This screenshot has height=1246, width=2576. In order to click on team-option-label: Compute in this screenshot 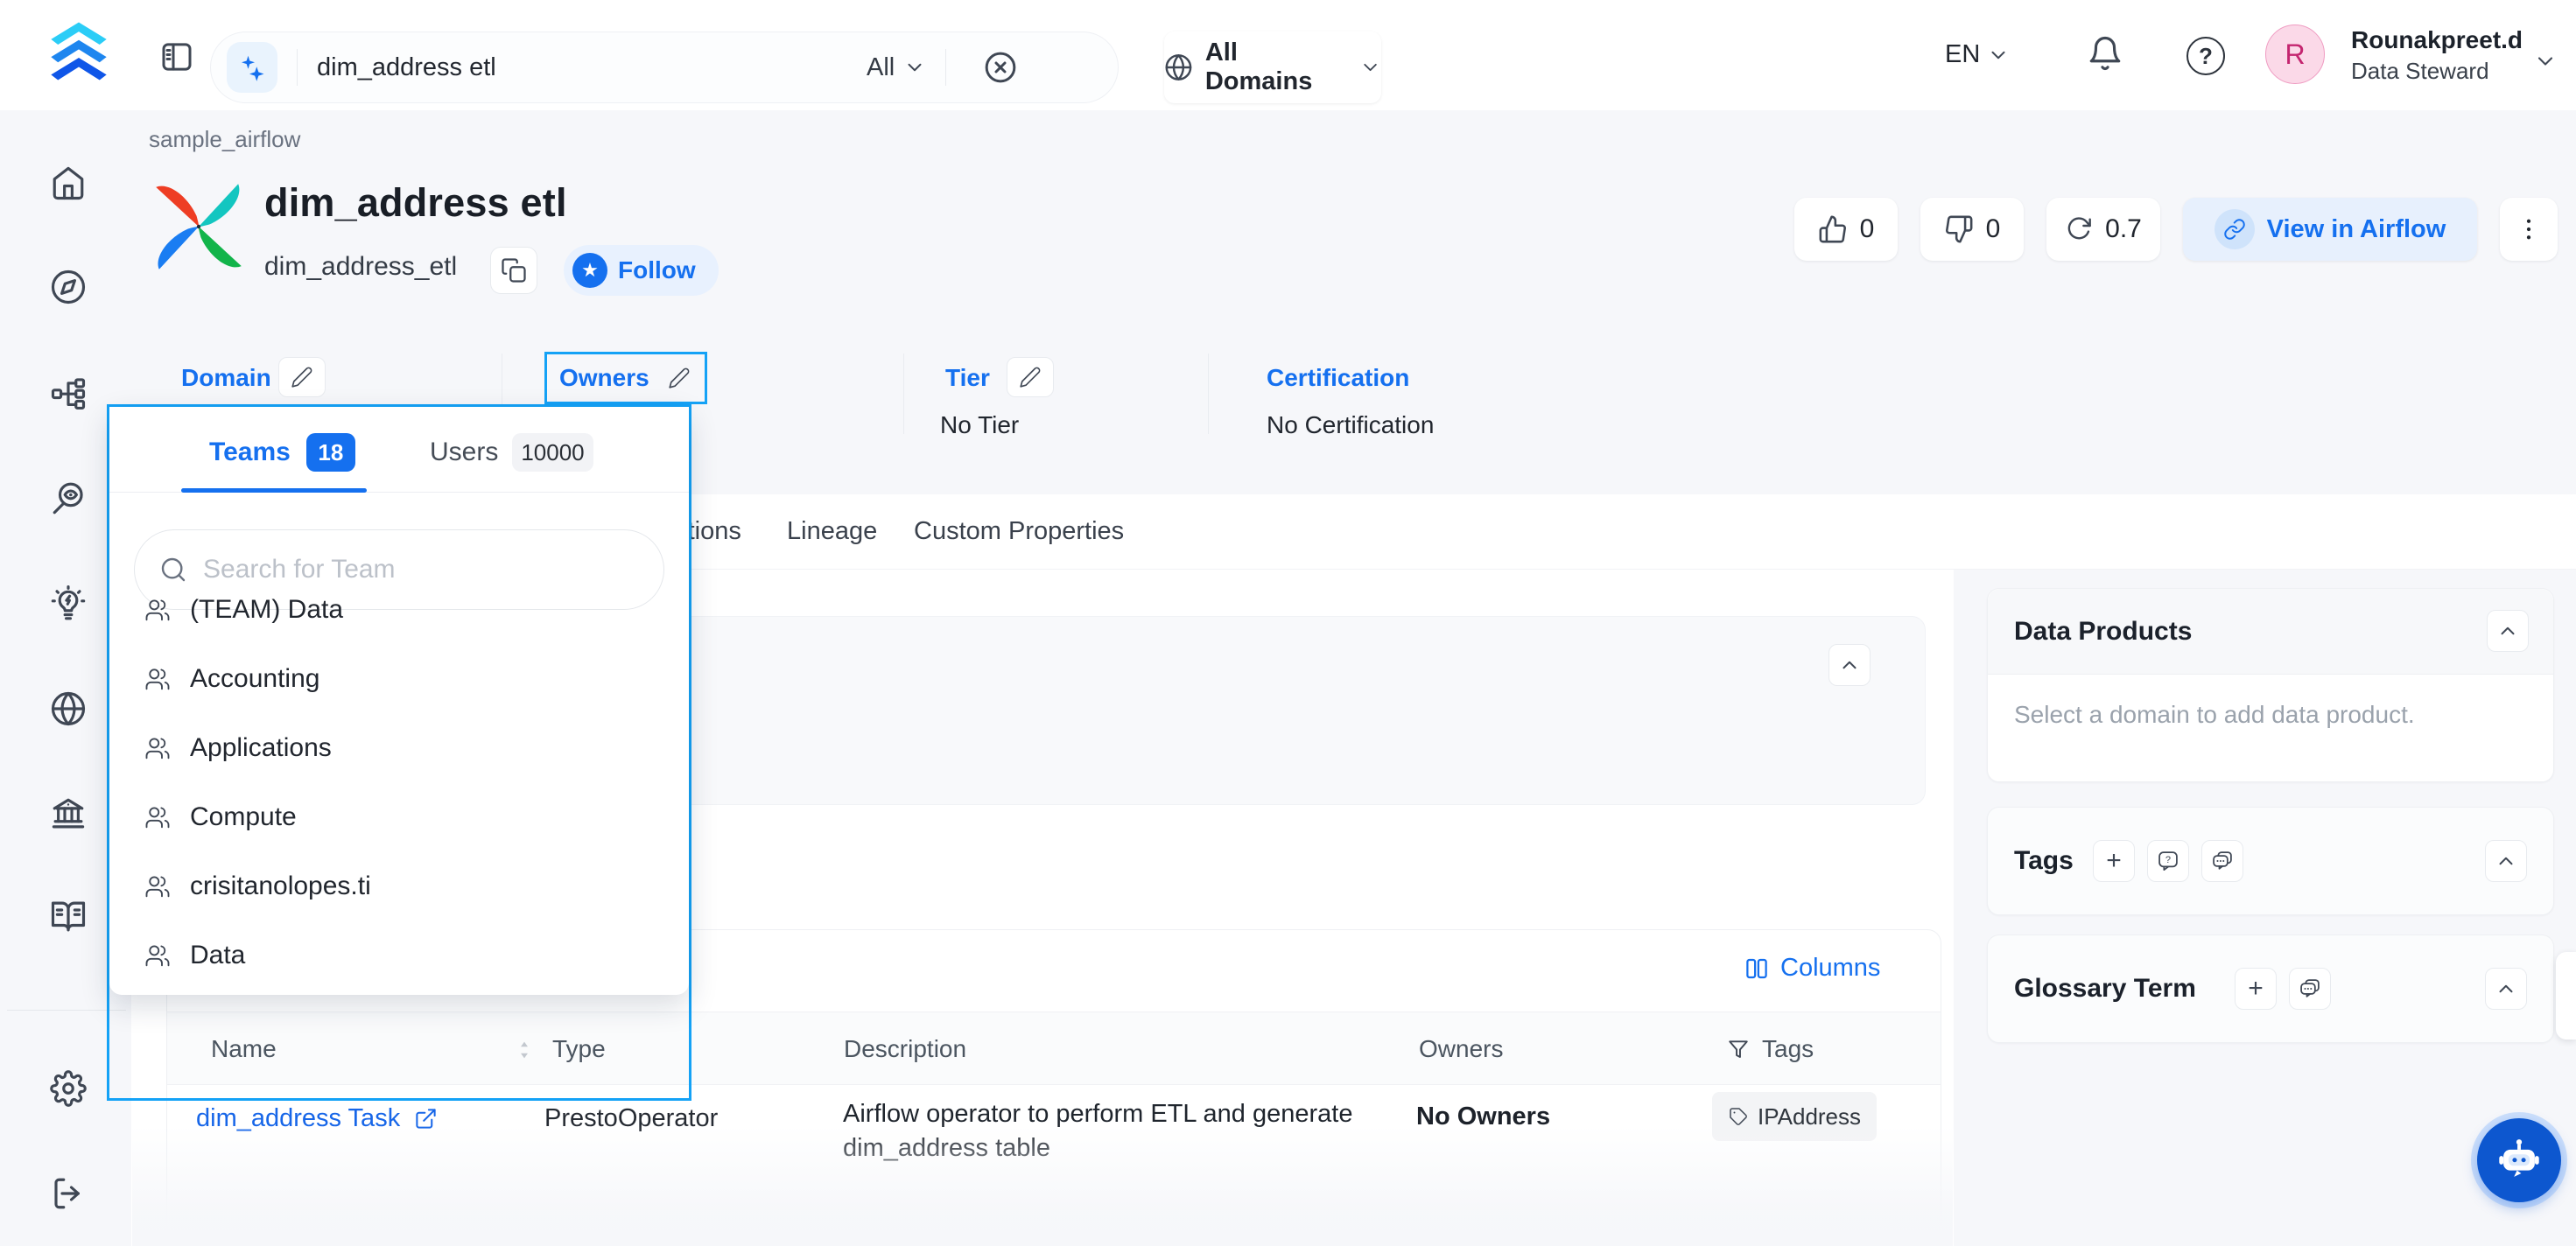, I will do `click(244, 816)`.